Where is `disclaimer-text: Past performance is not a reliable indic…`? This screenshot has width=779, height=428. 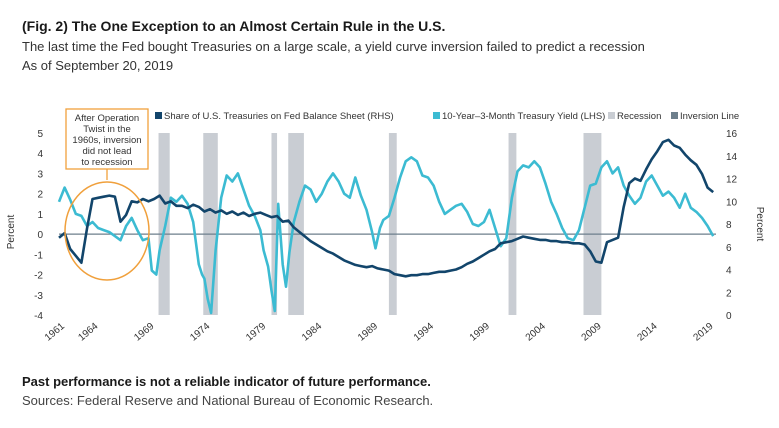
disclaimer-text: Past performance is not a reliable indic… is located at coordinates (226, 381).